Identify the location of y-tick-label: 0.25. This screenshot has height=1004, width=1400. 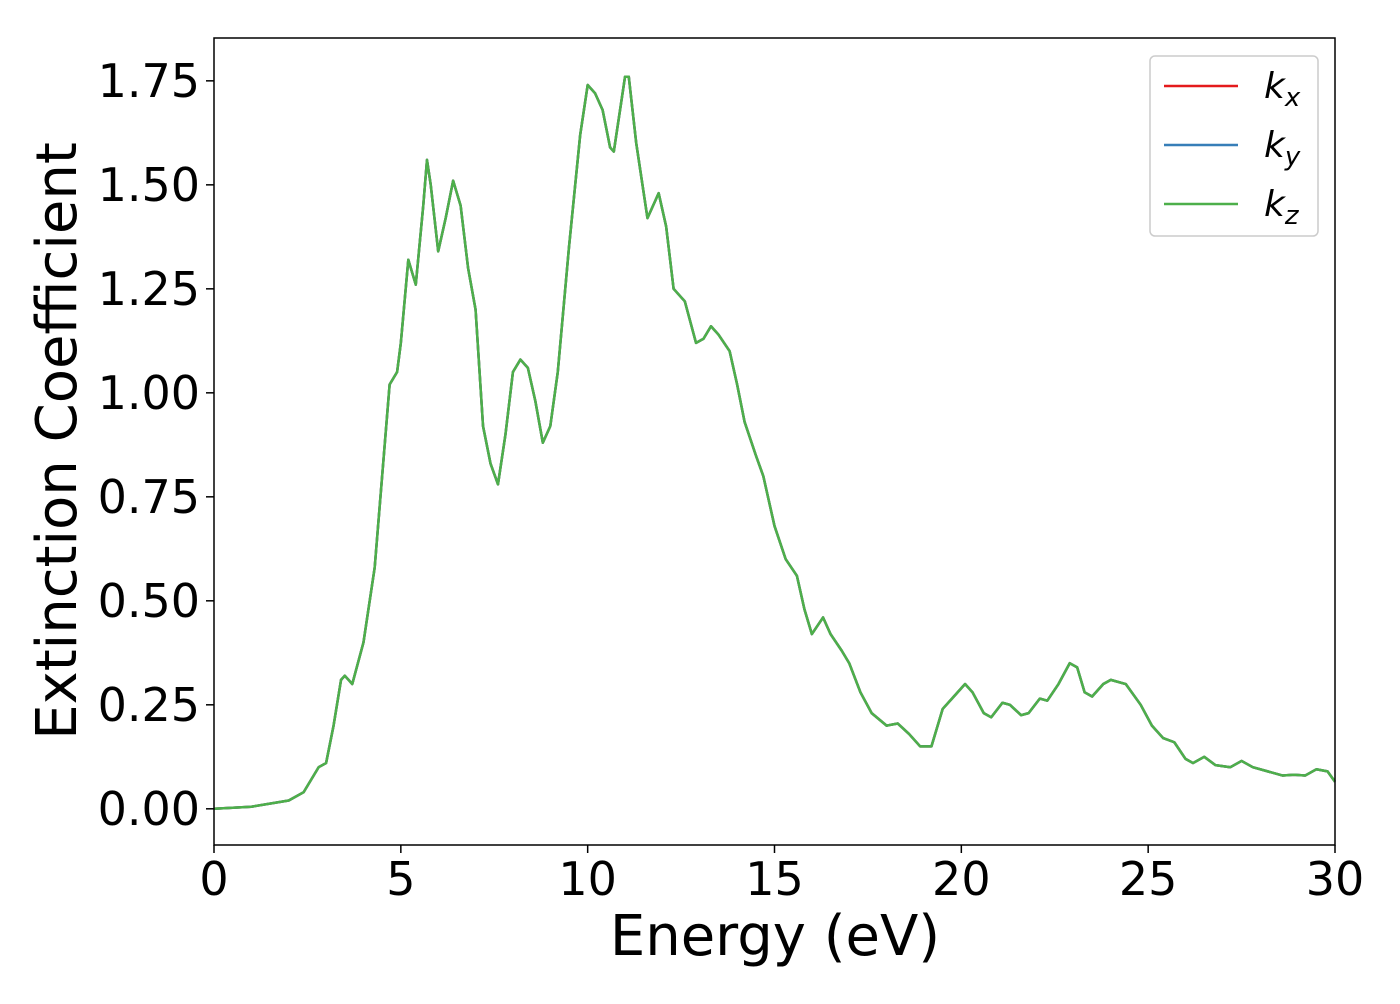
(149, 705).